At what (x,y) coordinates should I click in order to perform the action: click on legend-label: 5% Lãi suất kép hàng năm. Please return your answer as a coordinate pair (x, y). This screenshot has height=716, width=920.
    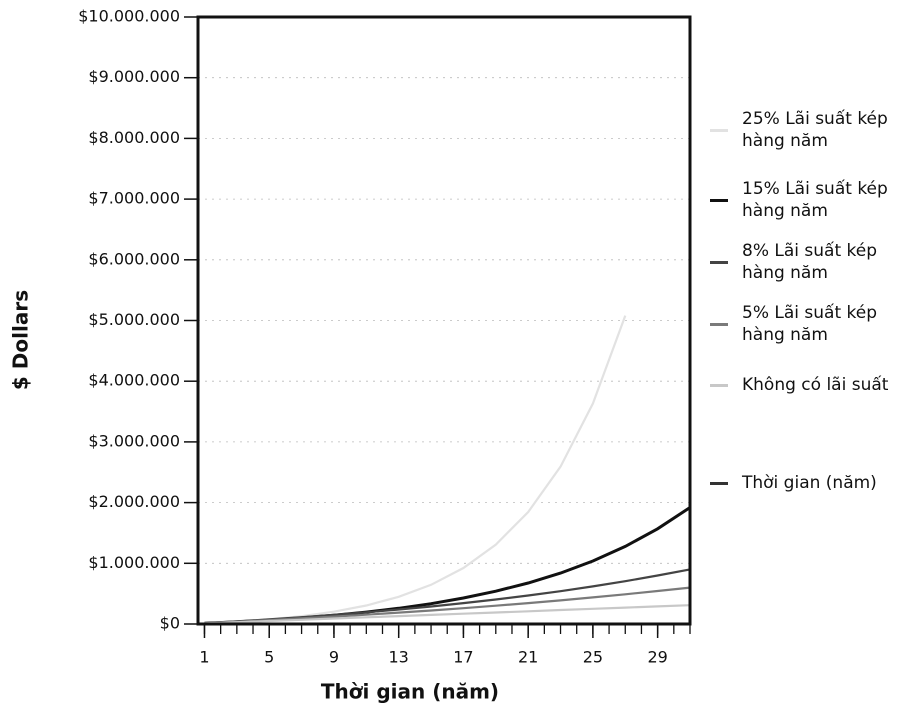
    Looking at the image, I should click on (809, 324).